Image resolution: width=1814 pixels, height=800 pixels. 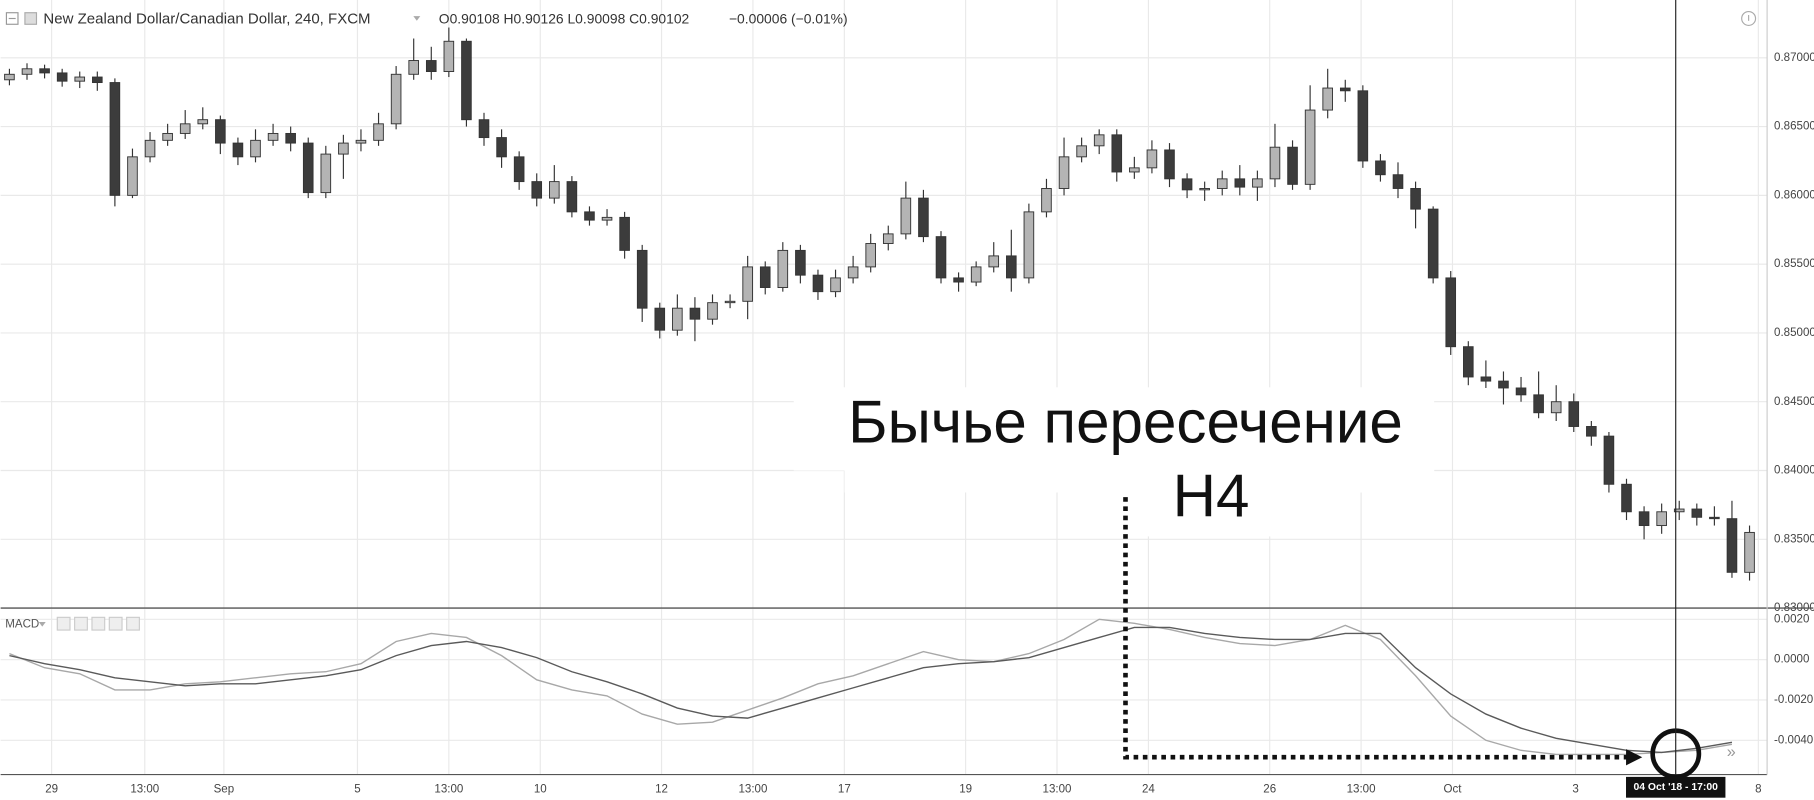 I want to click on info-icon, so click(x=1749, y=18).